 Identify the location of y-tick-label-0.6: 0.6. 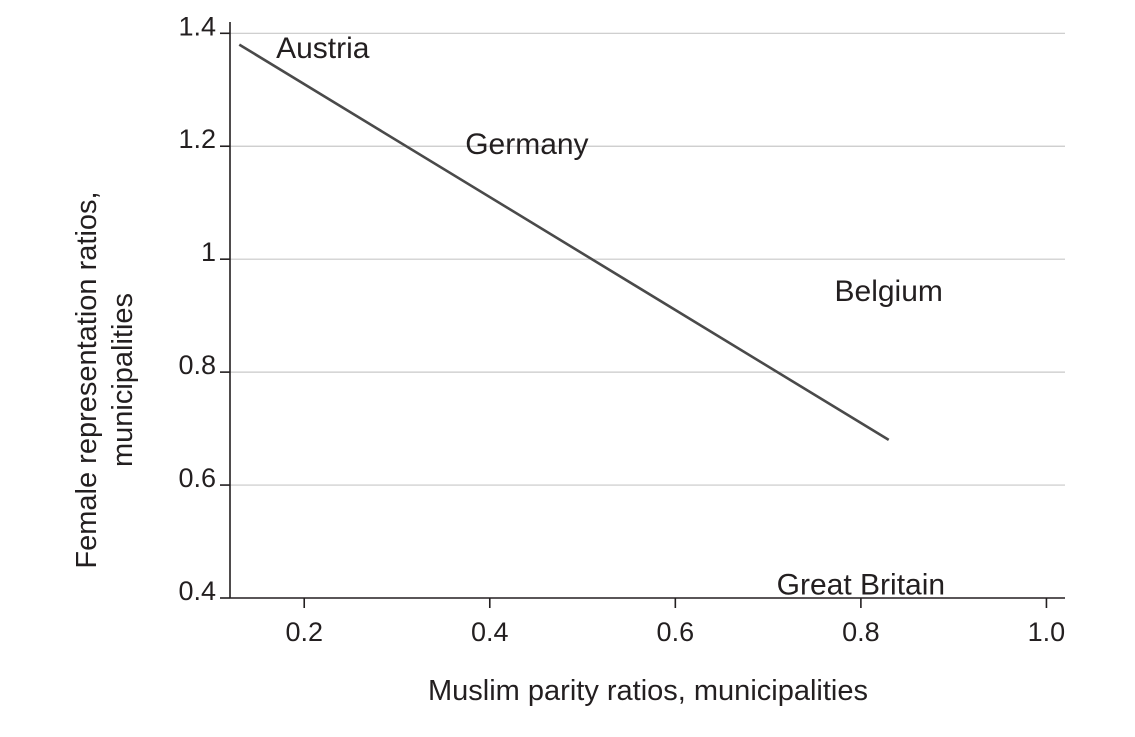
(197, 478).